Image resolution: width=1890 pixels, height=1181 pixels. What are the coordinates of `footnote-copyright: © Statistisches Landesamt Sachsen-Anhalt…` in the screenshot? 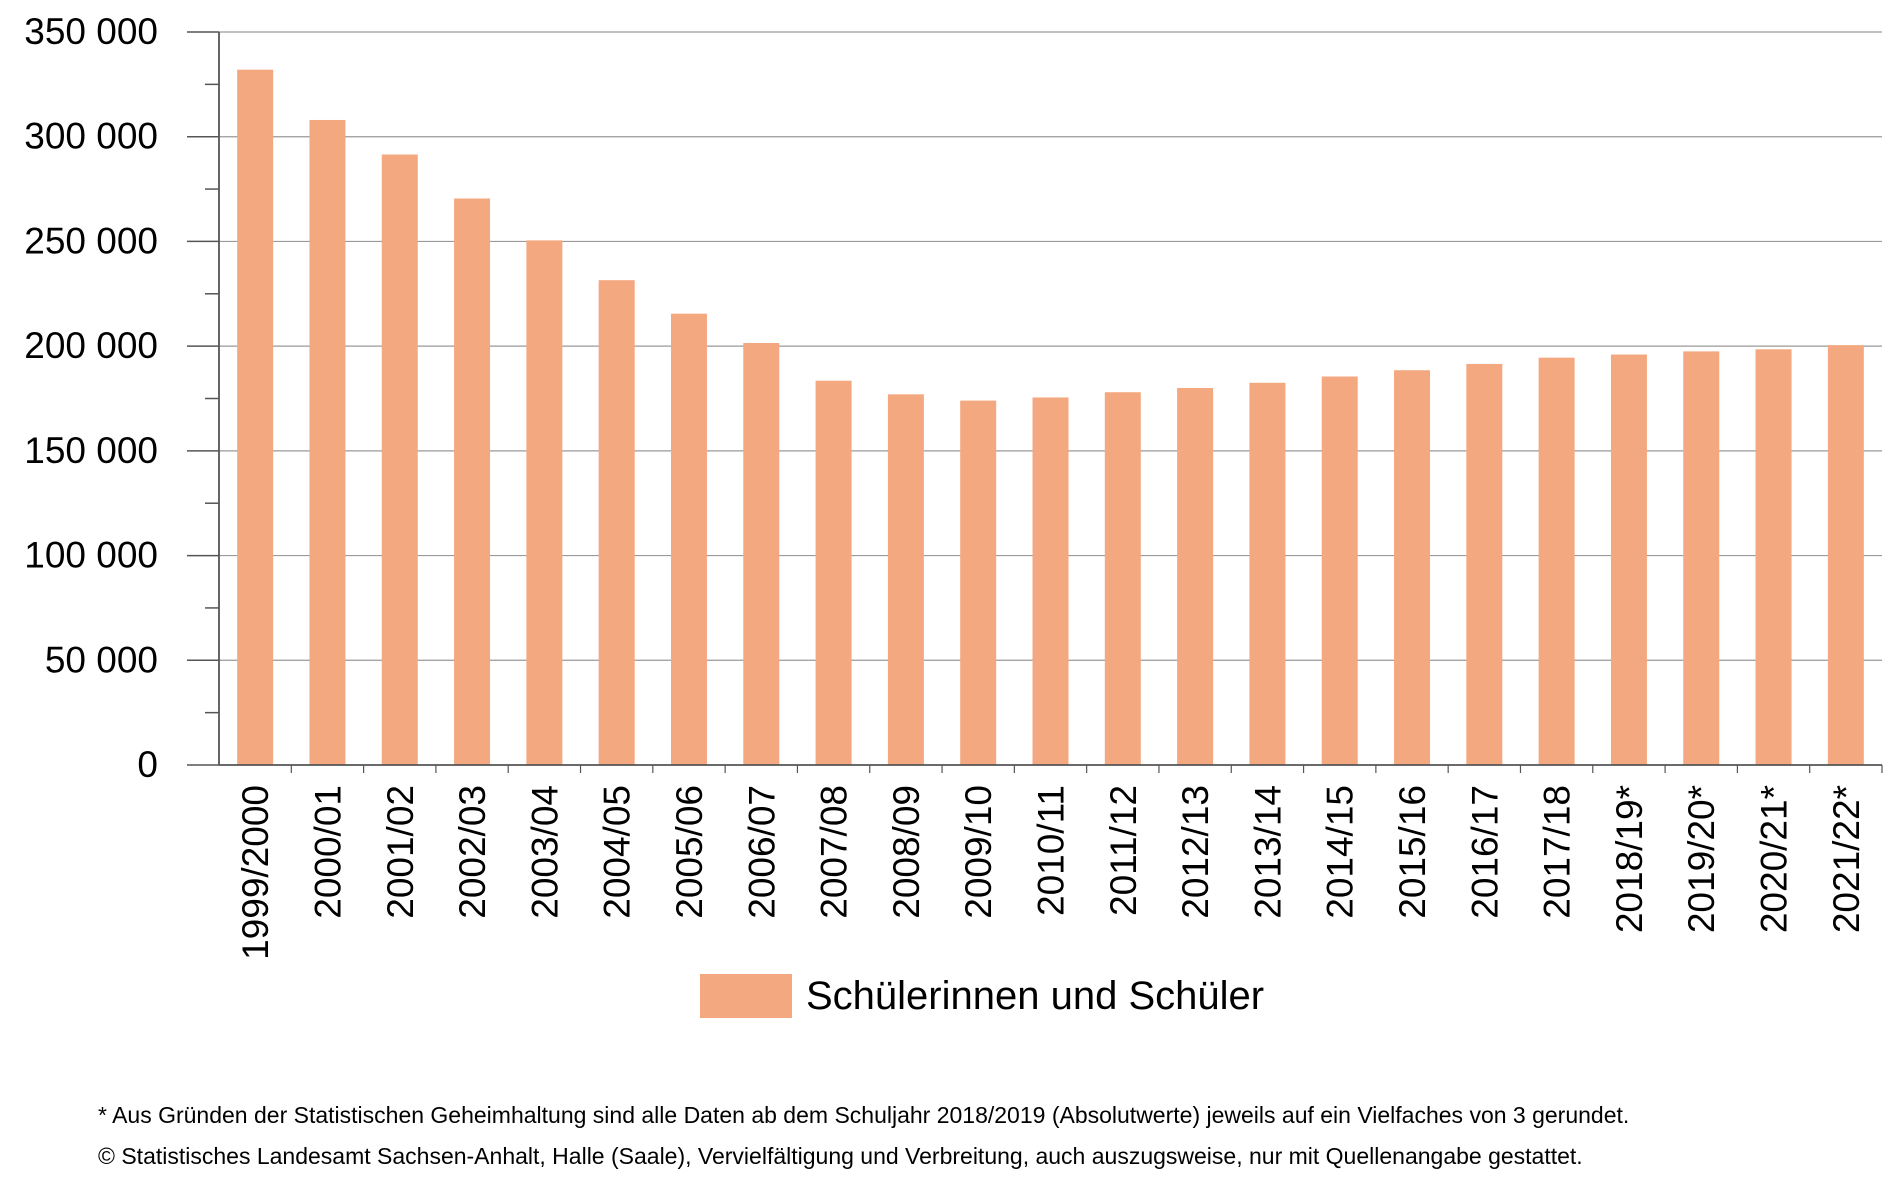 It's located at (840, 1156).